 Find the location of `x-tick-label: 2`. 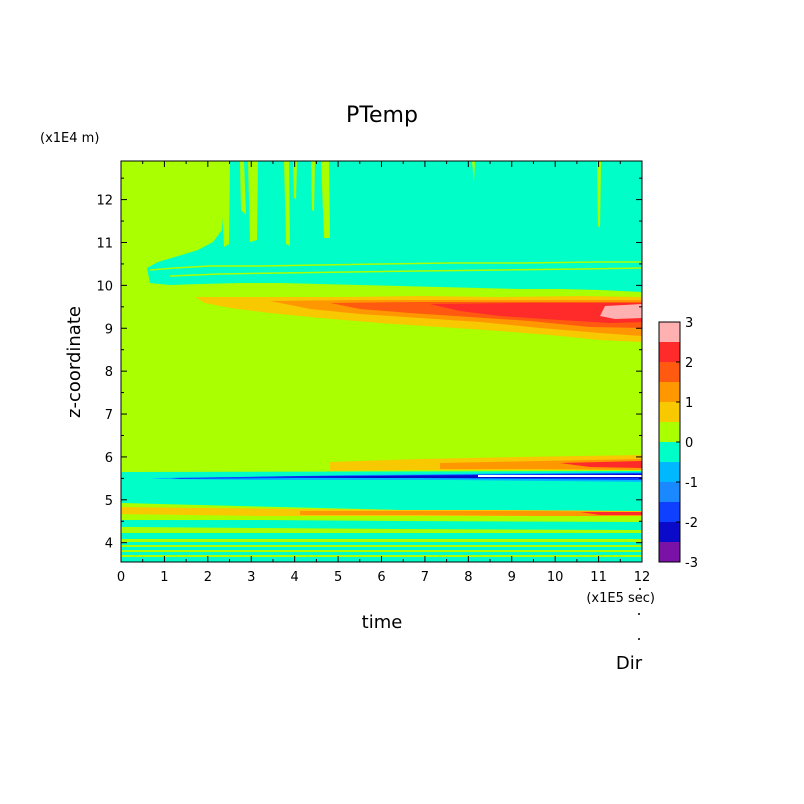

x-tick-label: 2 is located at coordinates (208, 577).